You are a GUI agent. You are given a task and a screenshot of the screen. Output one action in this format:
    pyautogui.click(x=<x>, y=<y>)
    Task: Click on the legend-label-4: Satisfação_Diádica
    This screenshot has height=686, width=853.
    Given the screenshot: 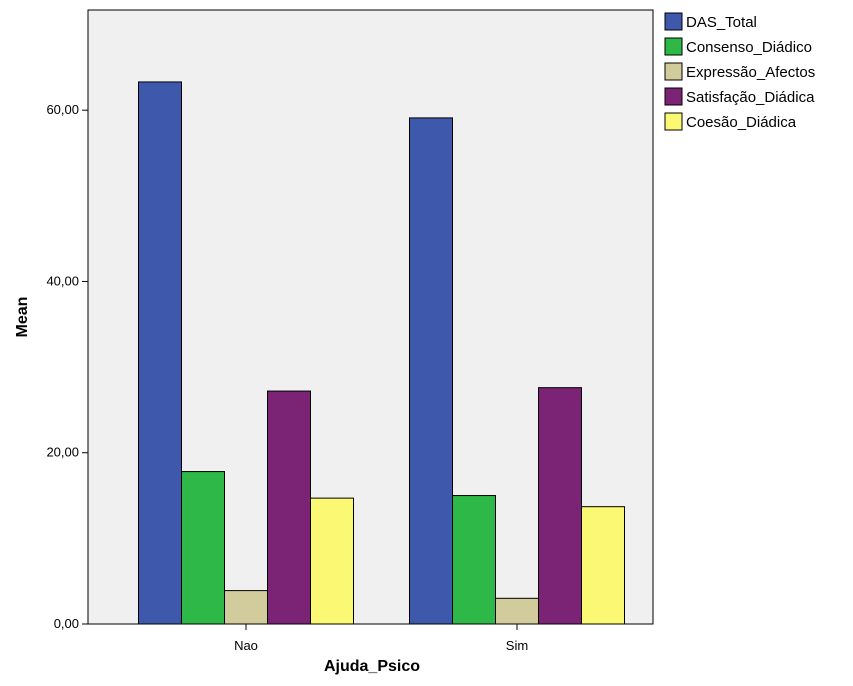 What is the action you would take?
    pyautogui.click(x=750, y=97)
    